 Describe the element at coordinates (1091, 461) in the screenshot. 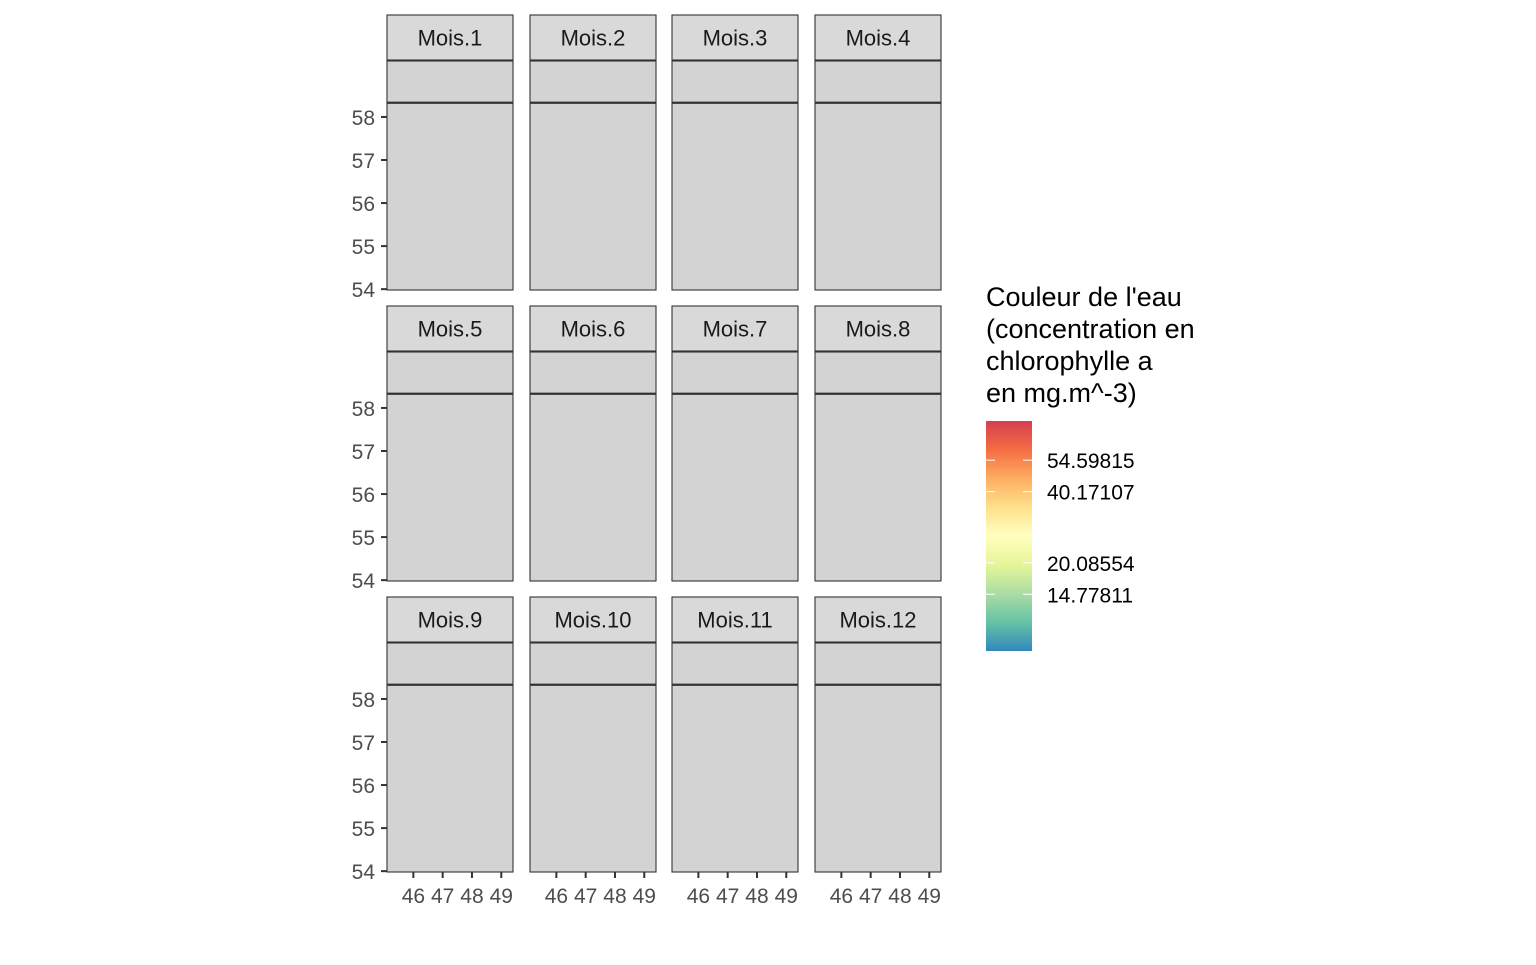

I see `legend-break-label: 54.59815` at that location.